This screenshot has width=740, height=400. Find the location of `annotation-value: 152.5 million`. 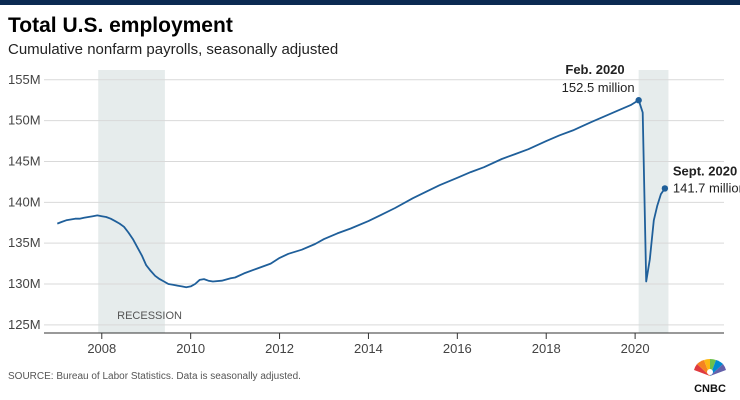

annotation-value: 152.5 million is located at coordinates (598, 87).